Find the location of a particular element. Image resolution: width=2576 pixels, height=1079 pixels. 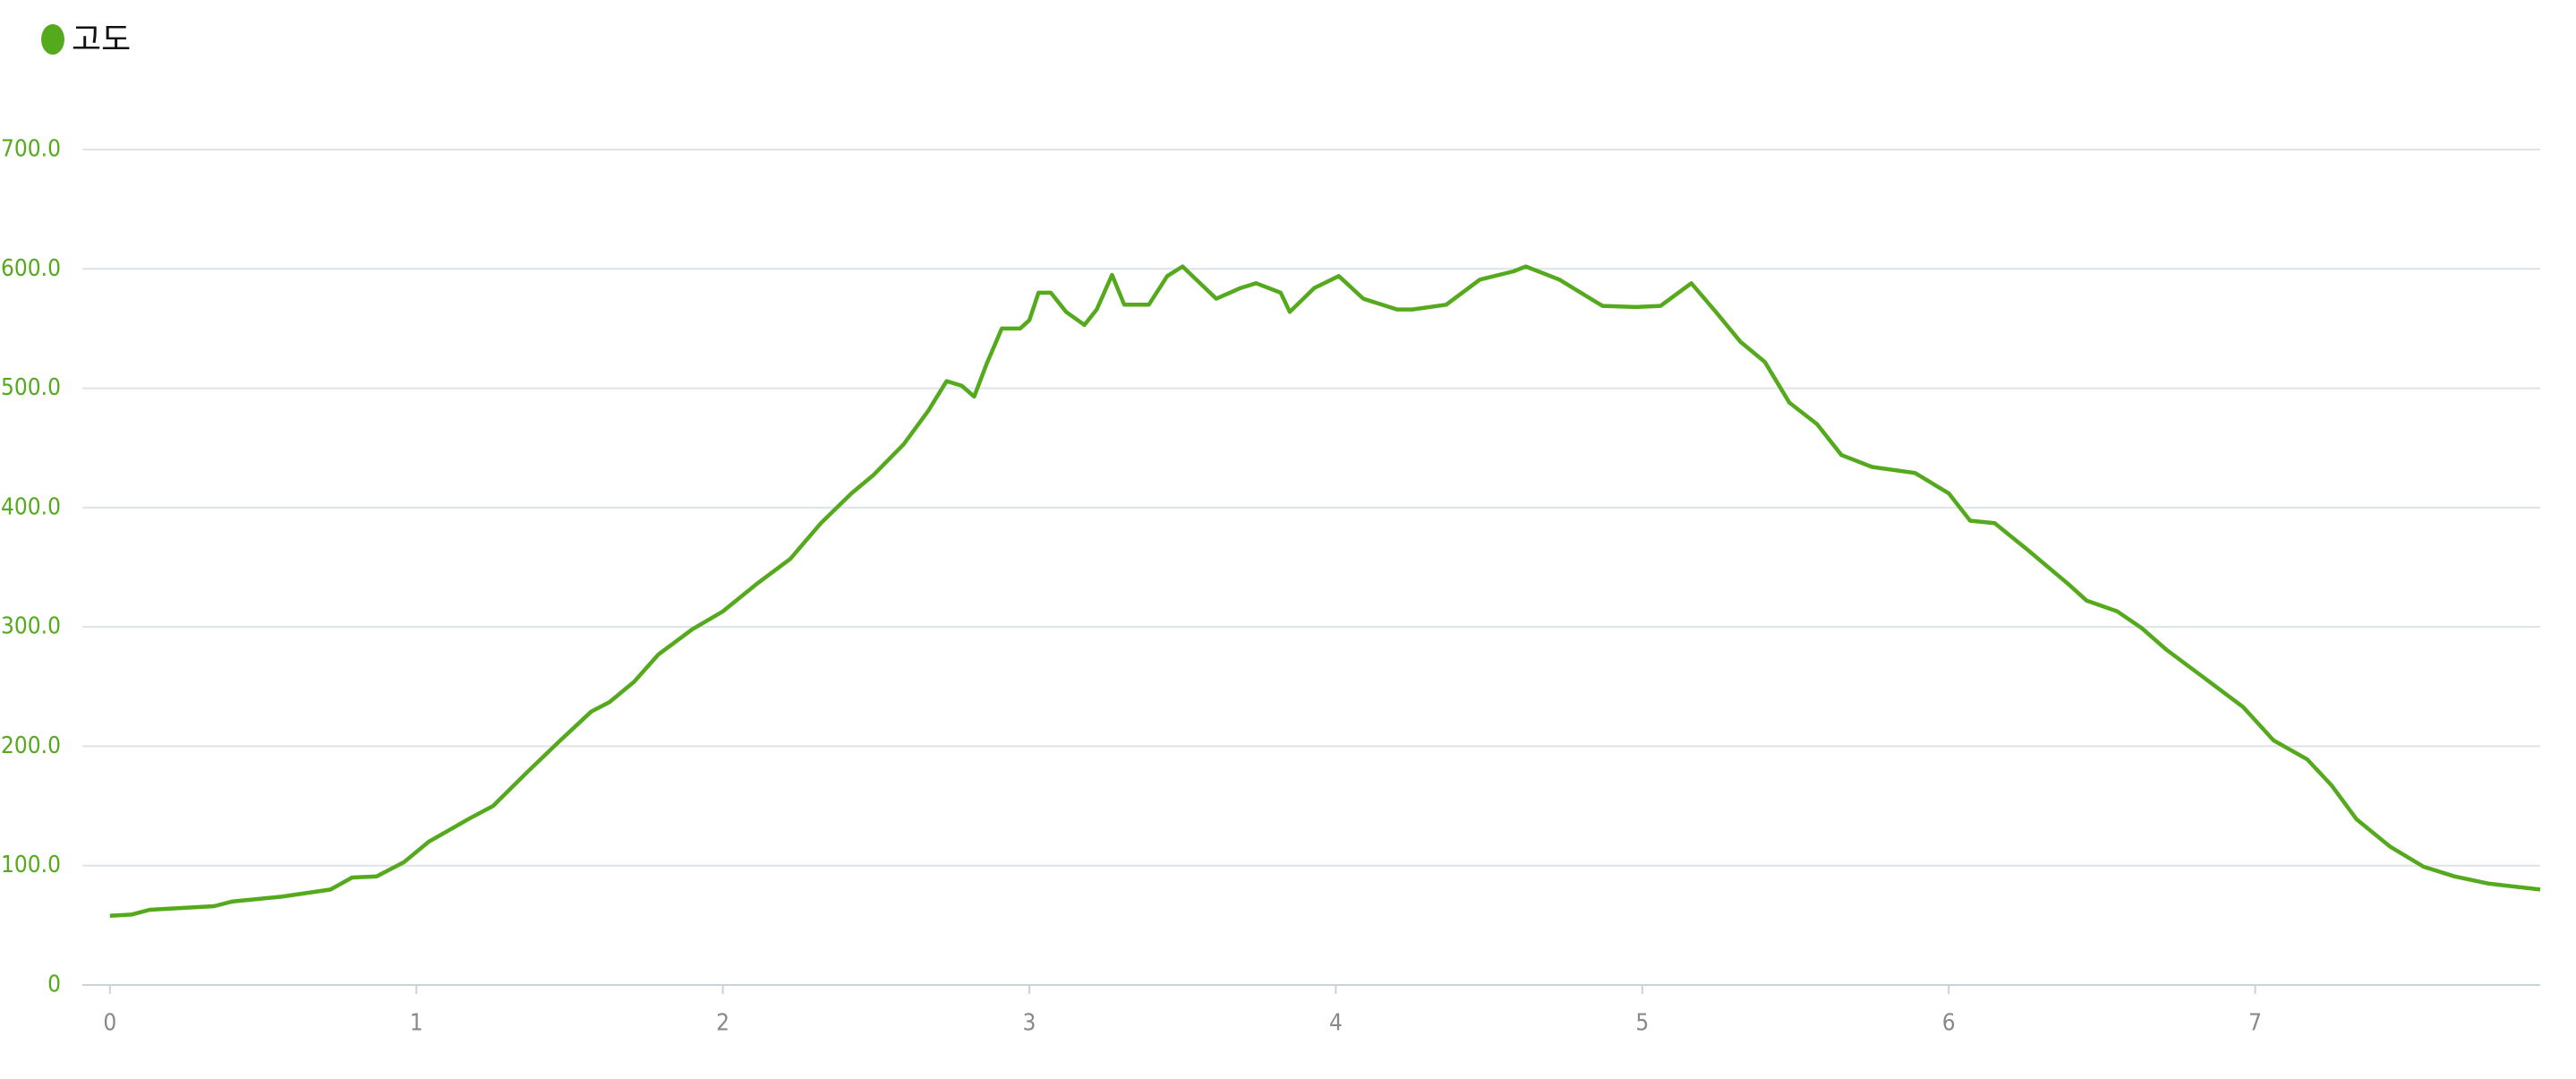

y-tick-label: 100.0 is located at coordinates (31, 865).